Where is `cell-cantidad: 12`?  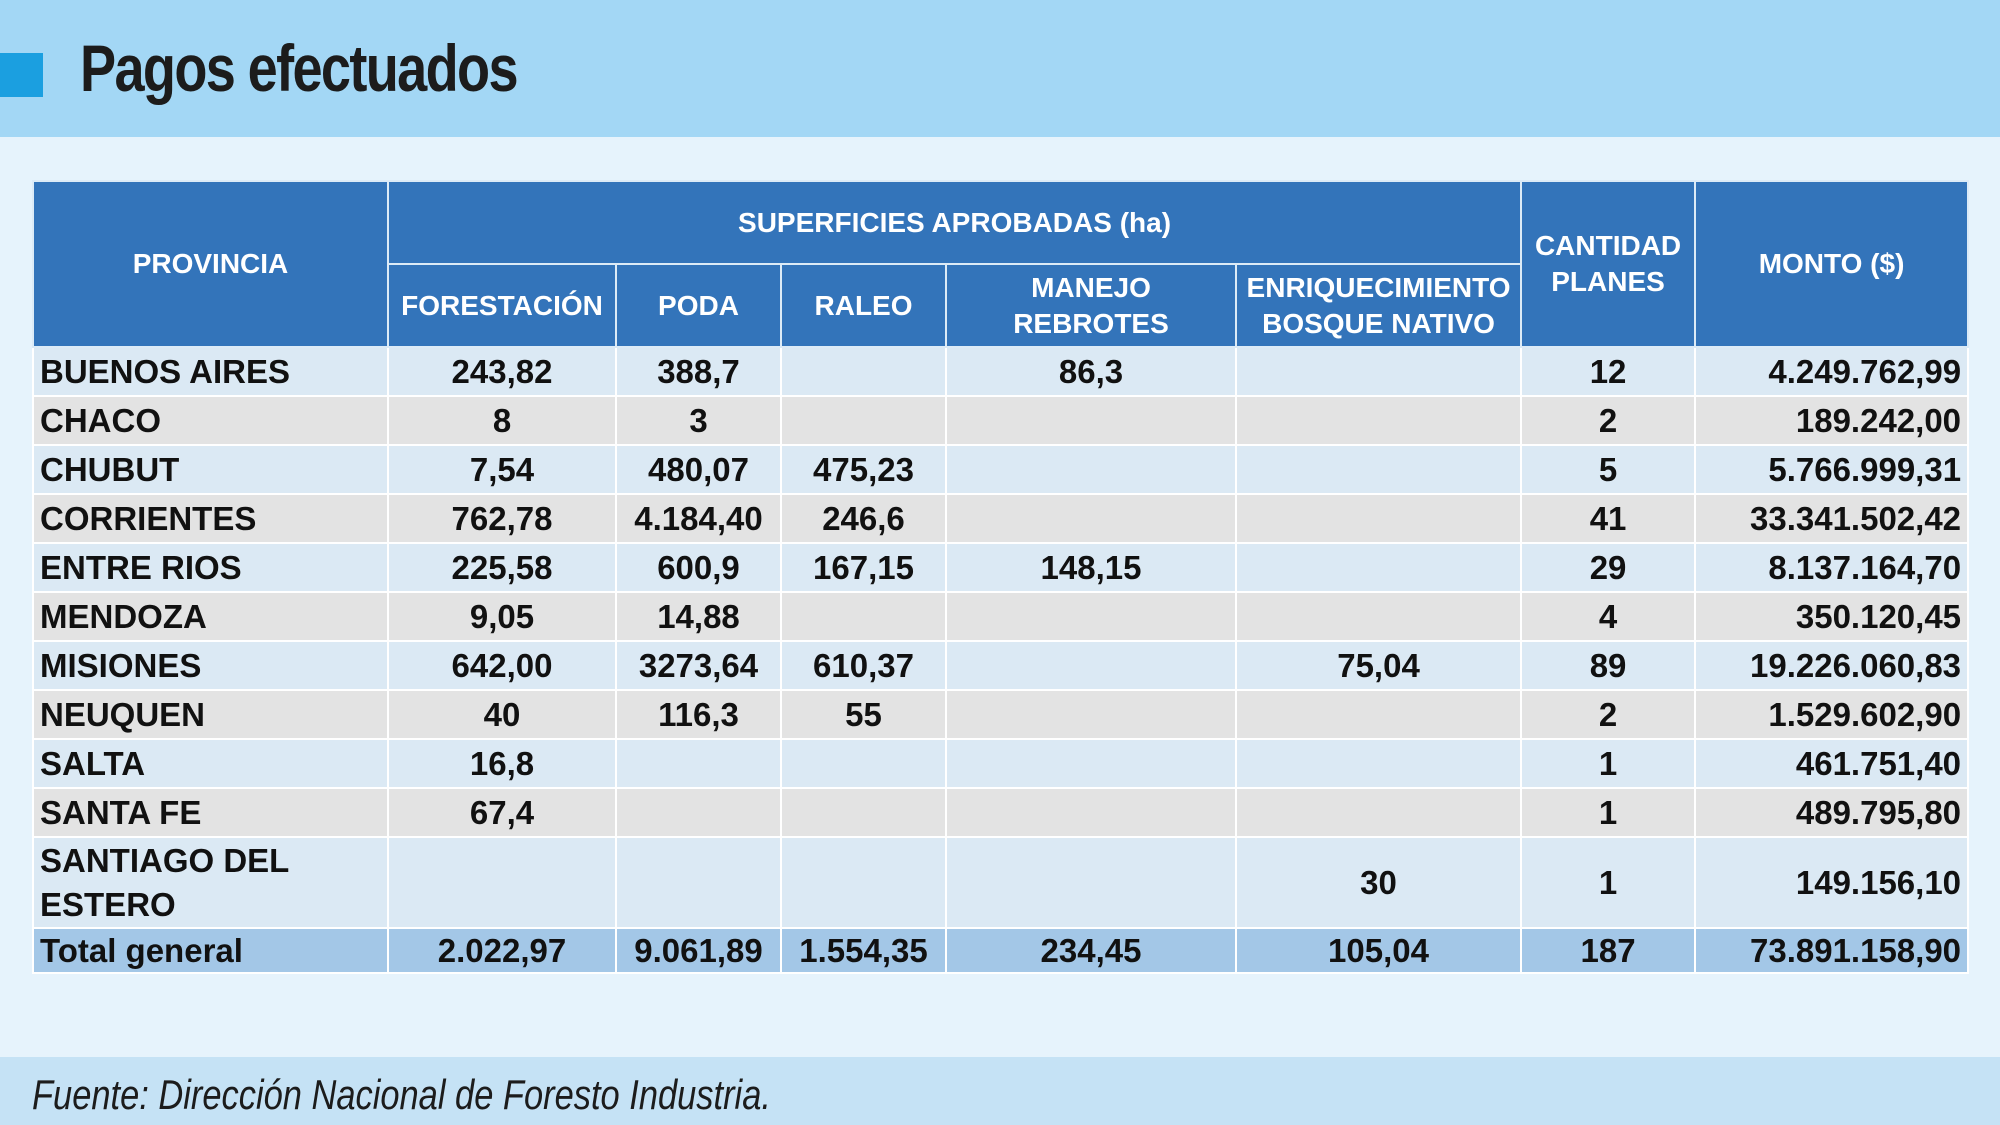 cell-cantidad: 12 is located at coordinates (1608, 371).